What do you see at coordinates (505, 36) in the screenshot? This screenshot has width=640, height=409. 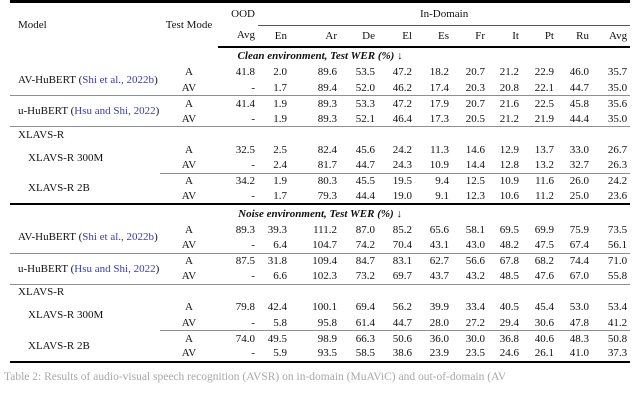 I see `col-header-it-7: It` at bounding box center [505, 36].